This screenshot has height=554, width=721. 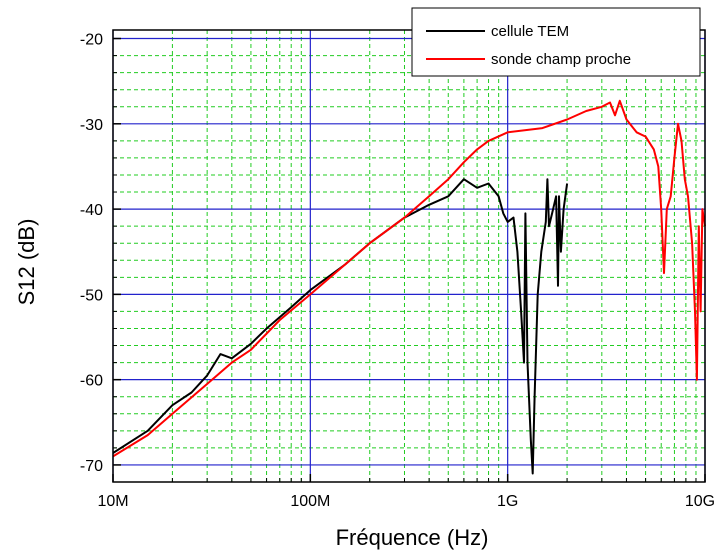 I want to click on legend-label-sonde-champ-proche: sonde champ proche, so click(x=561, y=59).